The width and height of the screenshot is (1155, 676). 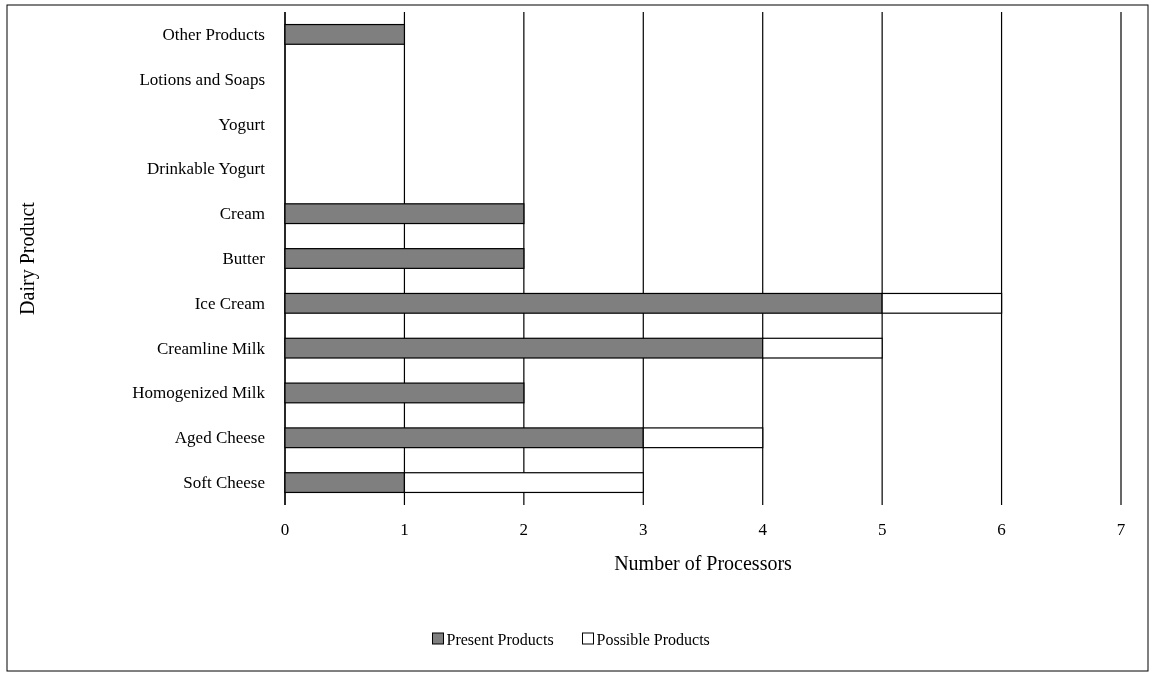 What do you see at coordinates (242, 214) in the screenshot?
I see `y-tick-label: Cream` at bounding box center [242, 214].